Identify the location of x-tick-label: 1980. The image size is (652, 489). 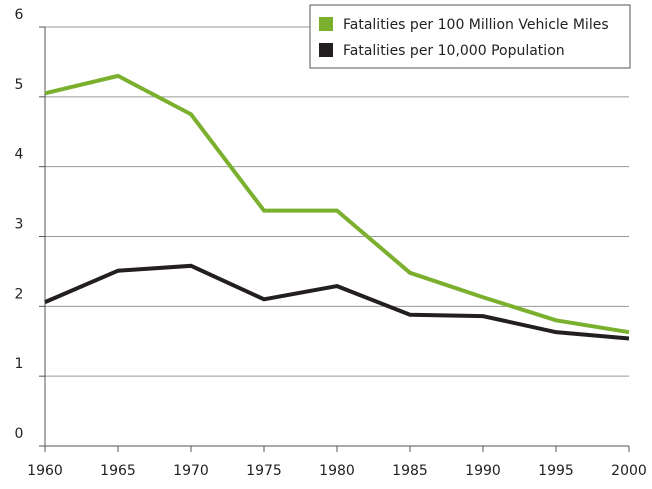
(337, 471).